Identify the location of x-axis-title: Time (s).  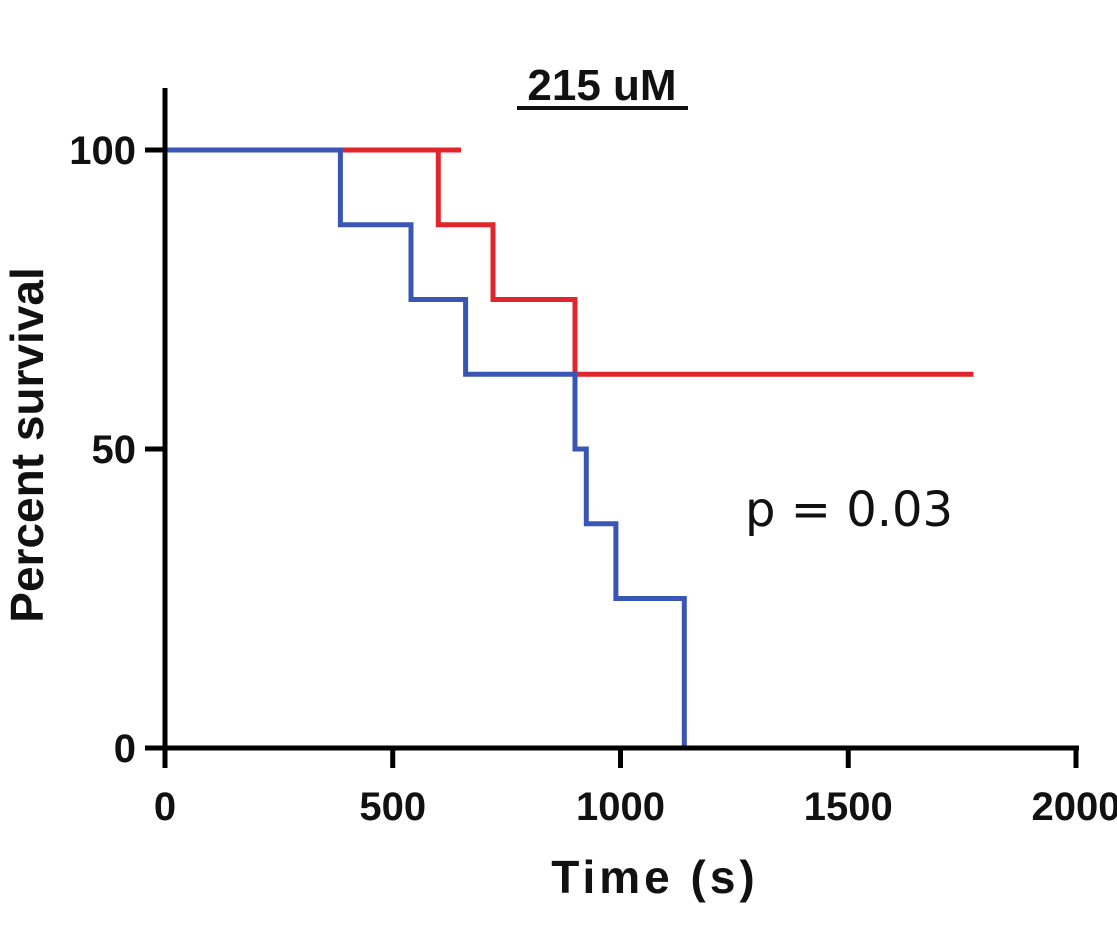
(655, 877).